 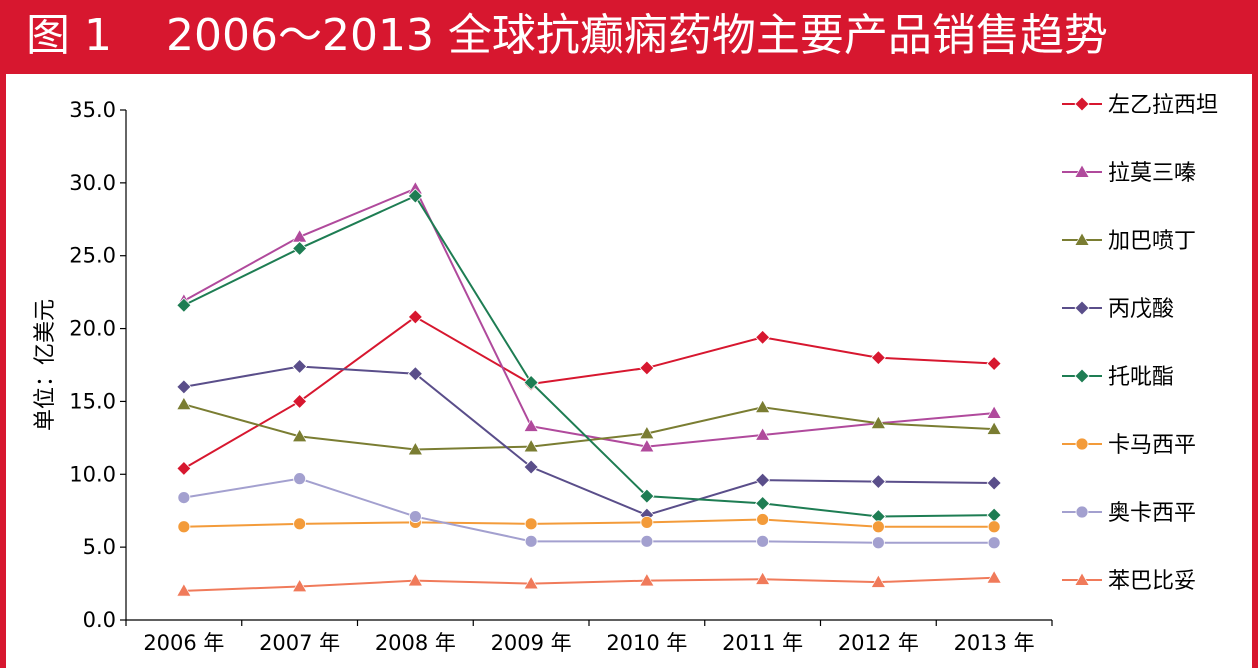 I want to click on y-tick-label: 10.0, so click(x=92, y=474).